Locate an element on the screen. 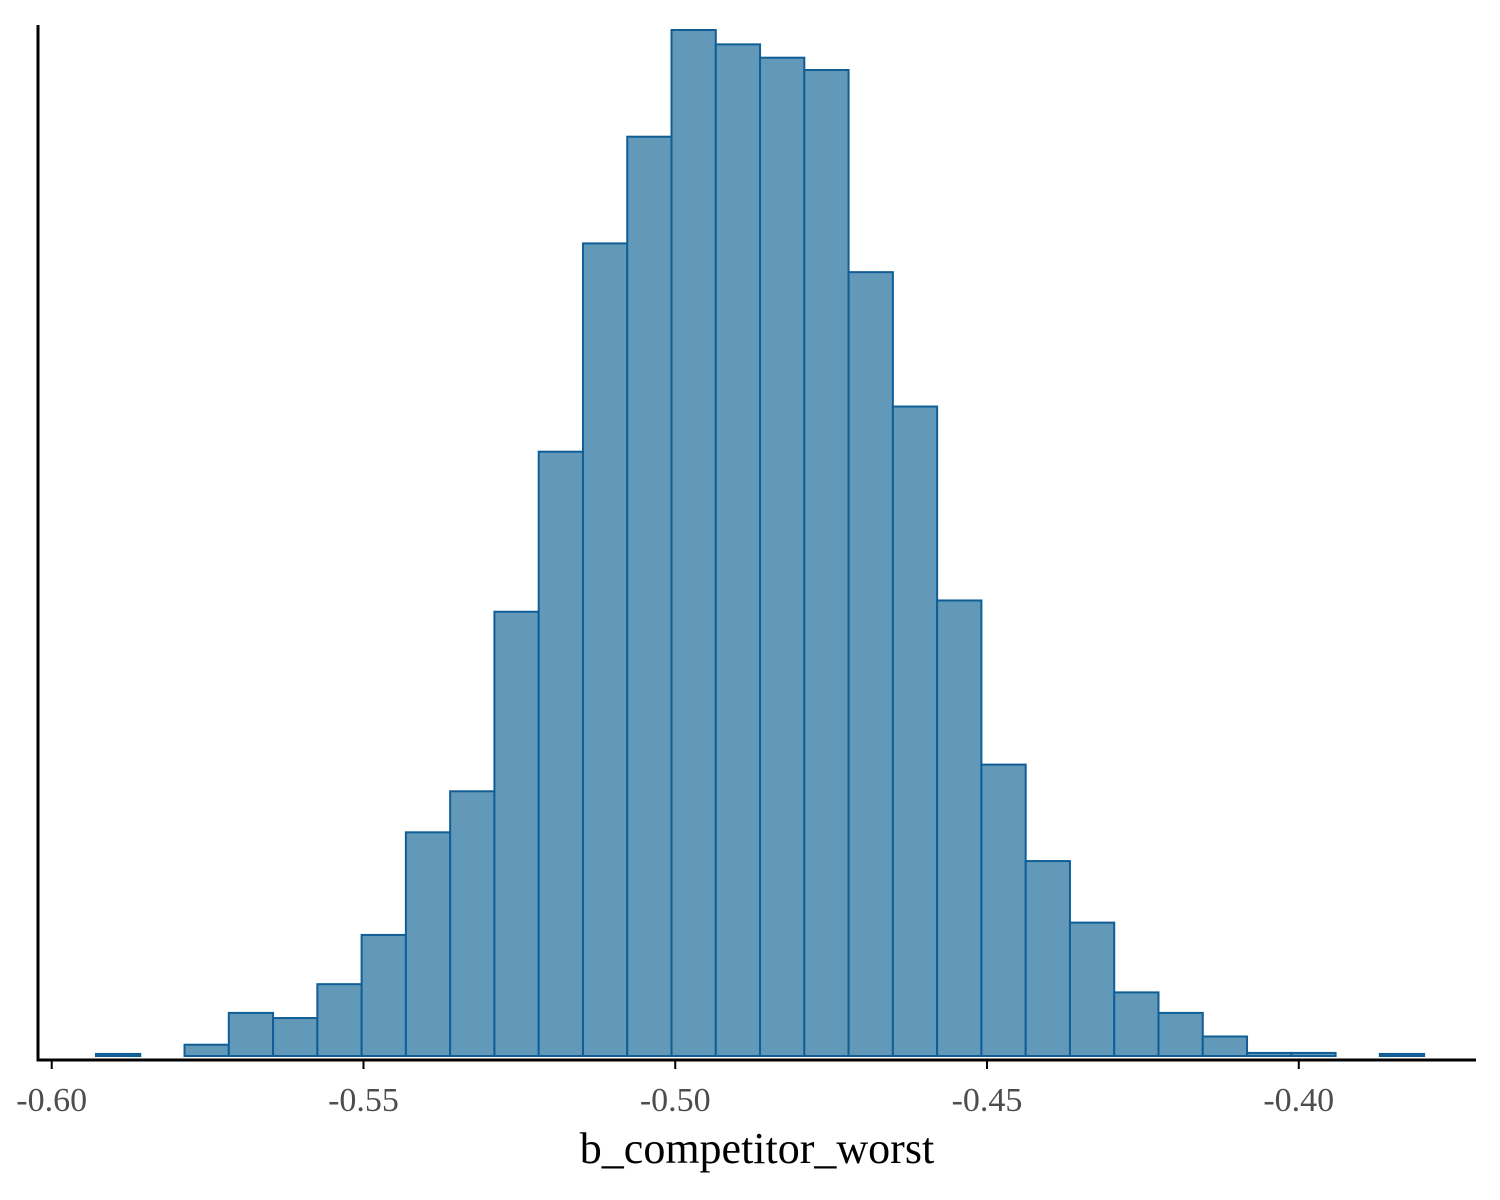  x-tick-label: -0.45 is located at coordinates (987, 1100).